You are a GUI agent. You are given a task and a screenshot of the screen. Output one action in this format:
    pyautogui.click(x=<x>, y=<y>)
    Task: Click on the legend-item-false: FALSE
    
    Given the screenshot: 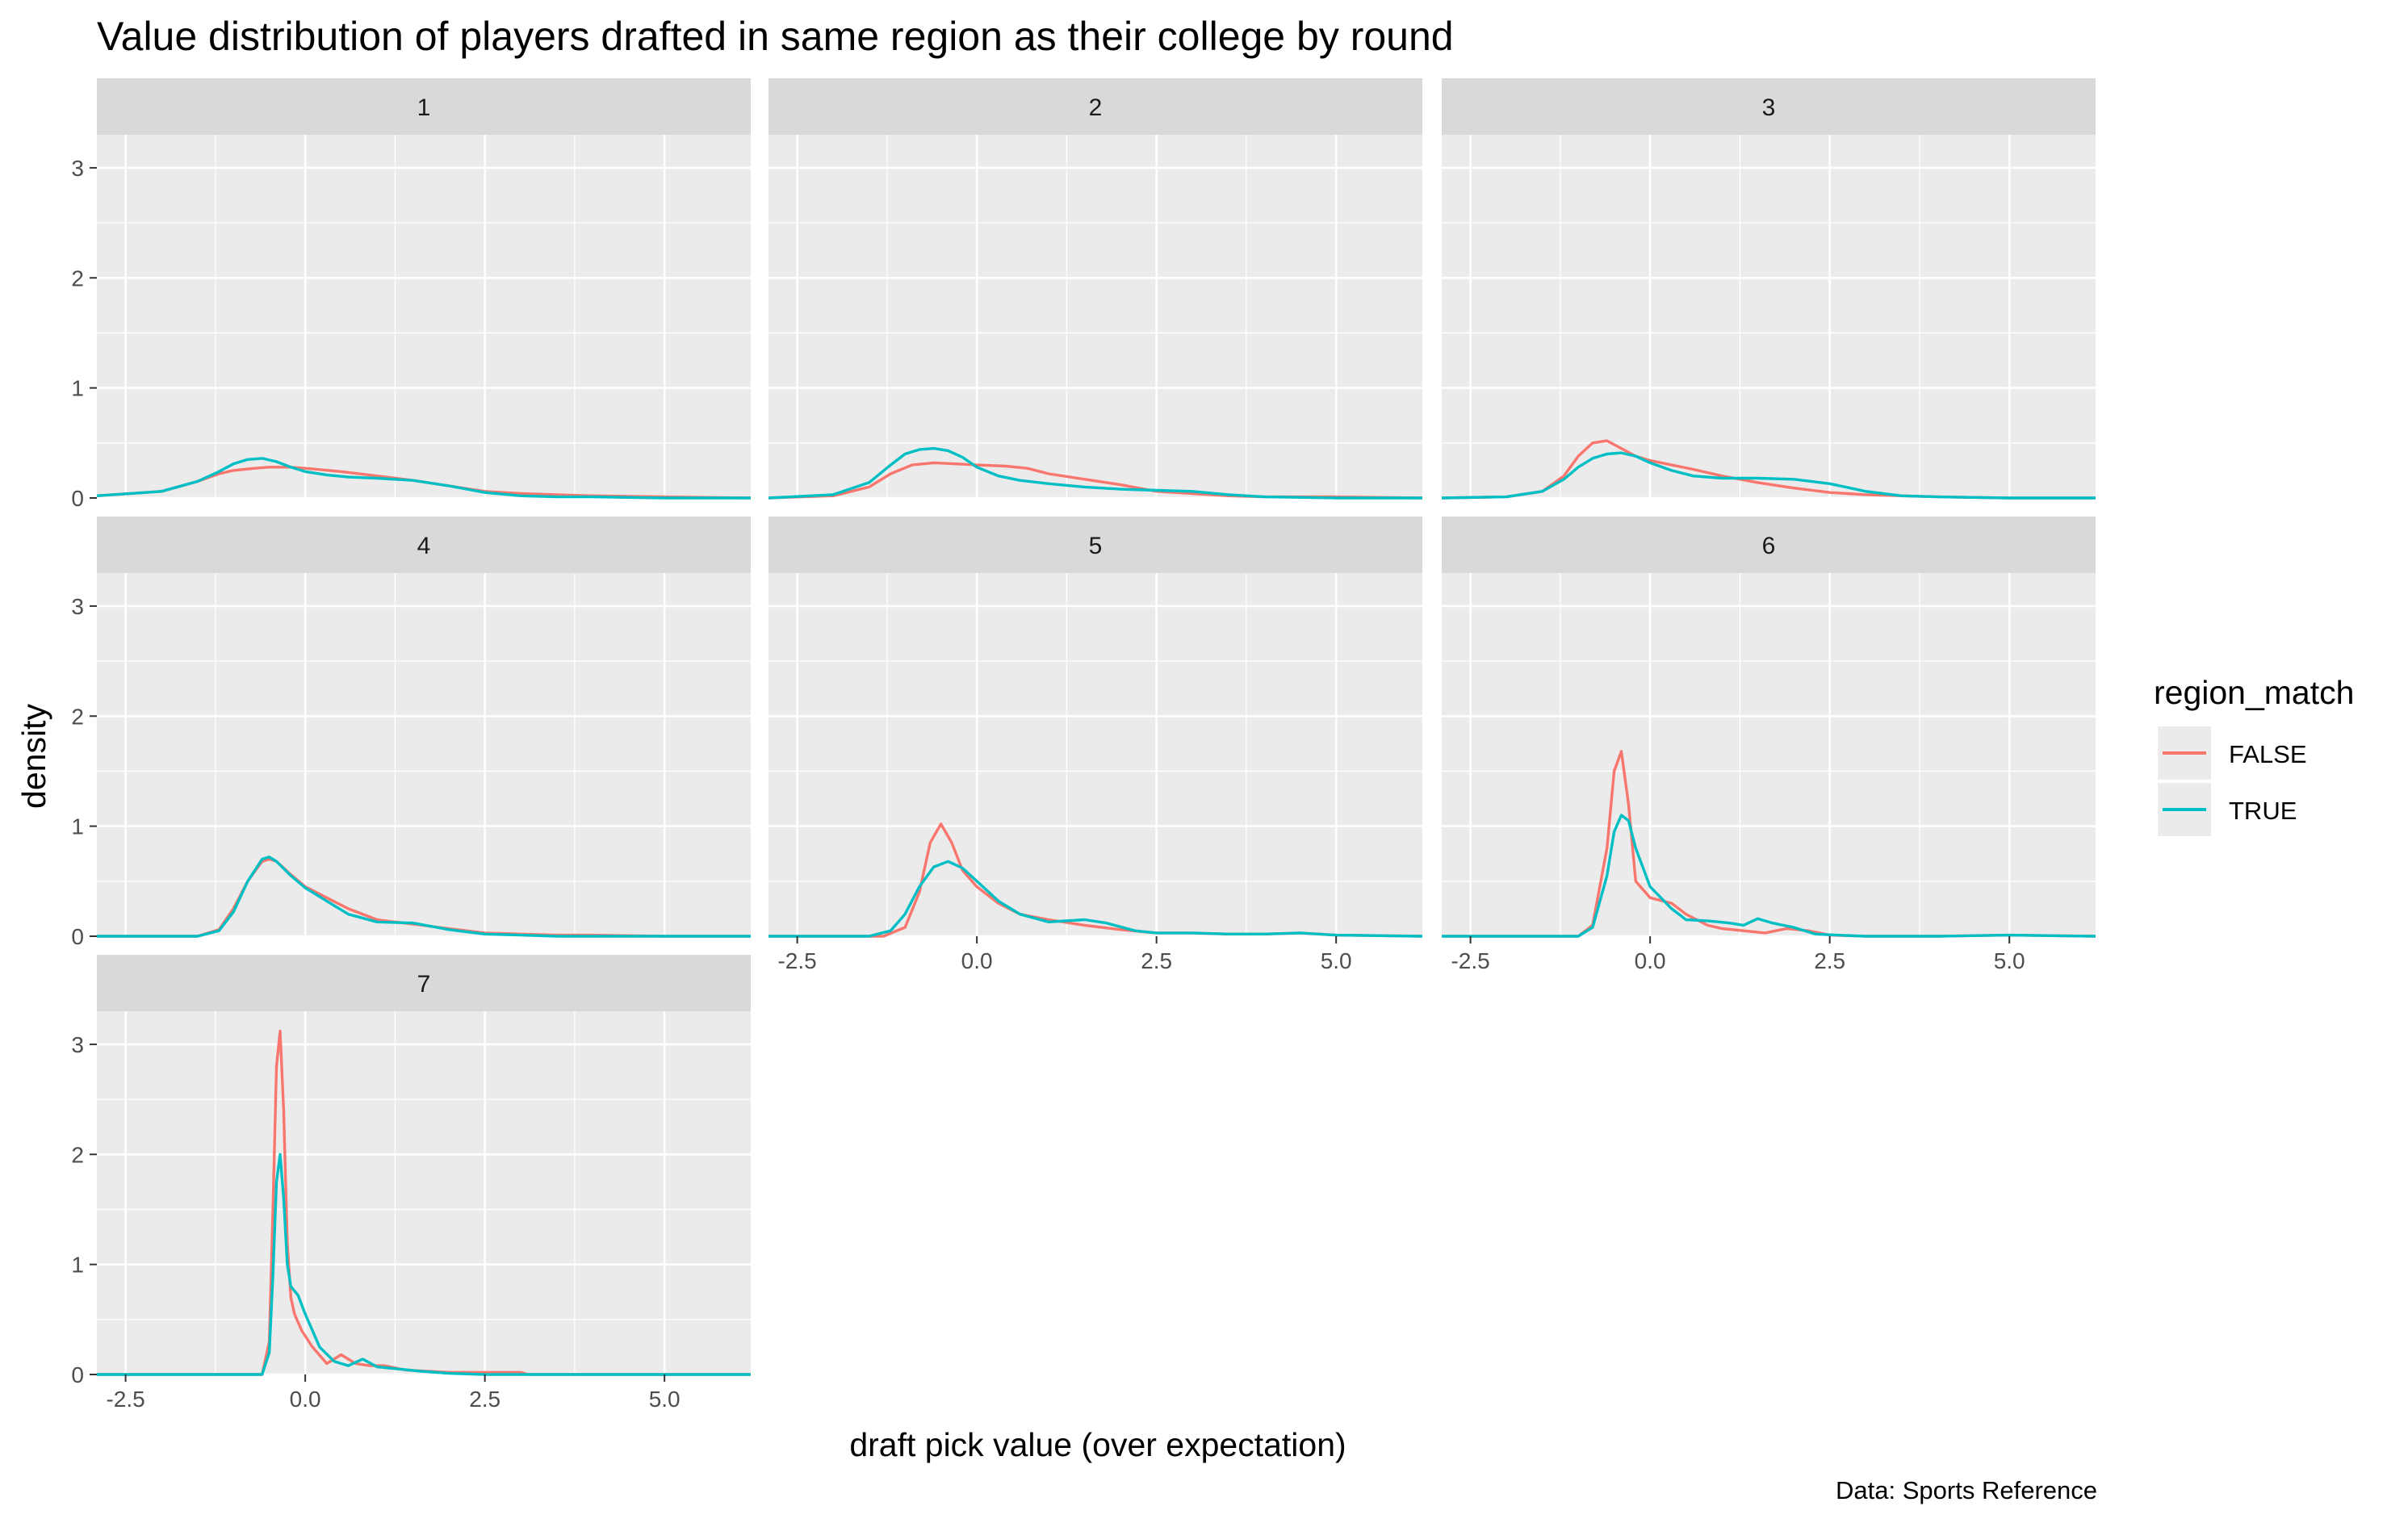 What is the action you would take?
    pyautogui.click(x=2233, y=753)
    